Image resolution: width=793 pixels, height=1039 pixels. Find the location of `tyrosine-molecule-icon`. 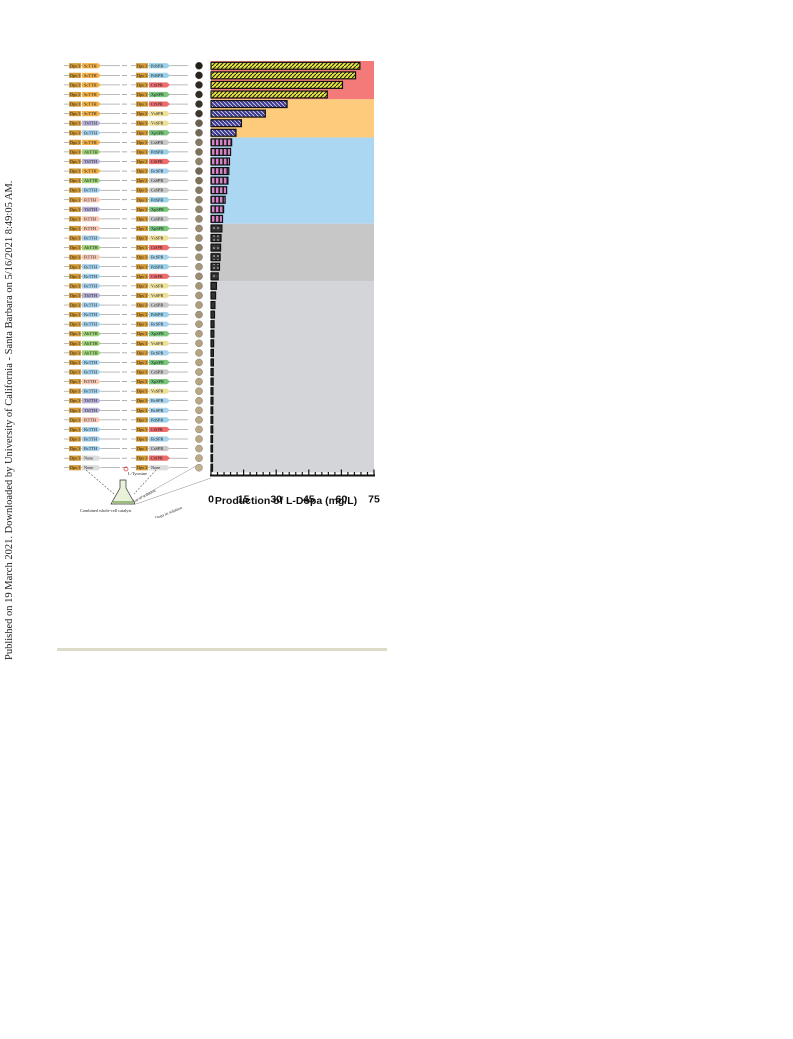

tyrosine-molecule-icon is located at coordinates (126, 469).